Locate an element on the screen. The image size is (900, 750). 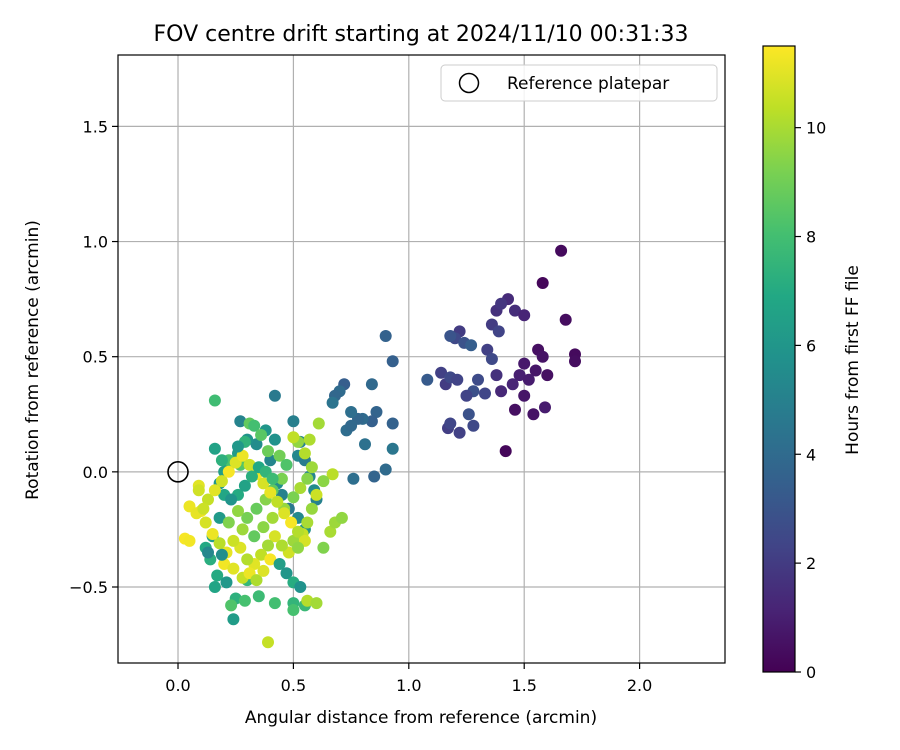
legend-label: Reference platepar is located at coordinates (588, 84).